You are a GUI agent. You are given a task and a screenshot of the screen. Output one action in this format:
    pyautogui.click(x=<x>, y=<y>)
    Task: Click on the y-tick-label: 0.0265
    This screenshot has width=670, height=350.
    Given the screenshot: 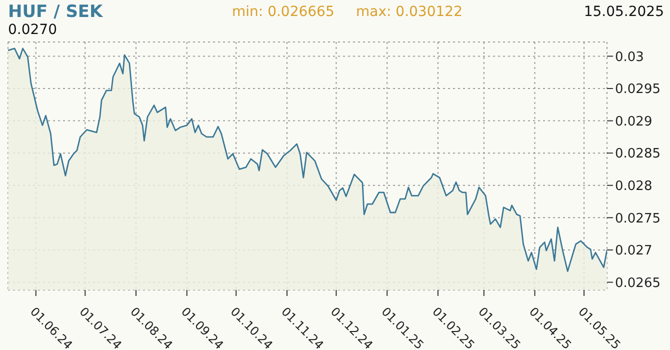 What is the action you would take?
    pyautogui.click(x=637, y=283)
    